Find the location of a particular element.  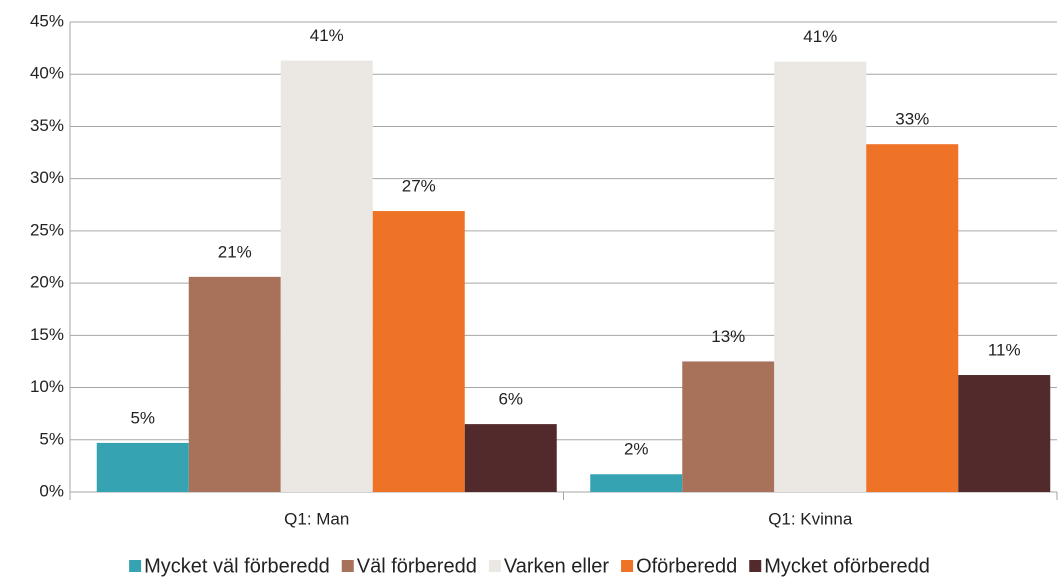

y-tick-label: 20% is located at coordinates (47, 282).